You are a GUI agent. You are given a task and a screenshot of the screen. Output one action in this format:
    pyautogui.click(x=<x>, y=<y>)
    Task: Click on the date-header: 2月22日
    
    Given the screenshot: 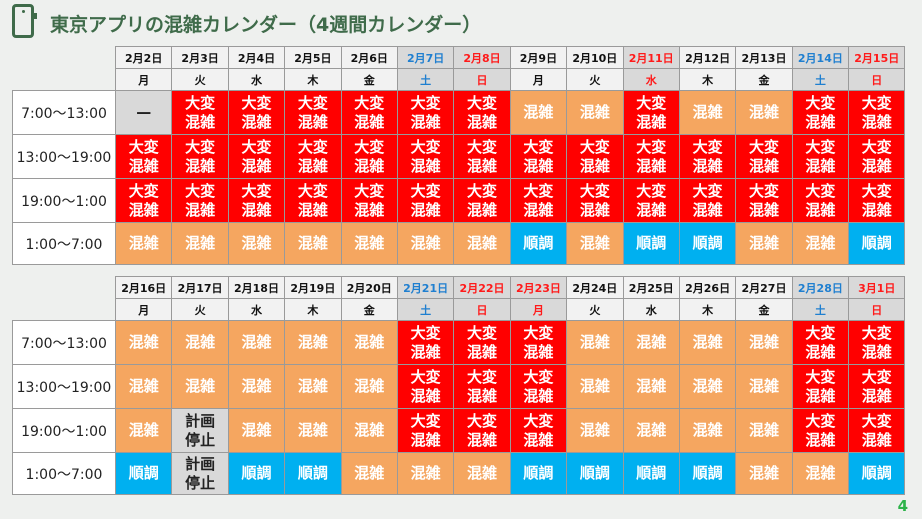 What is the action you would take?
    pyautogui.click(x=482, y=287)
    